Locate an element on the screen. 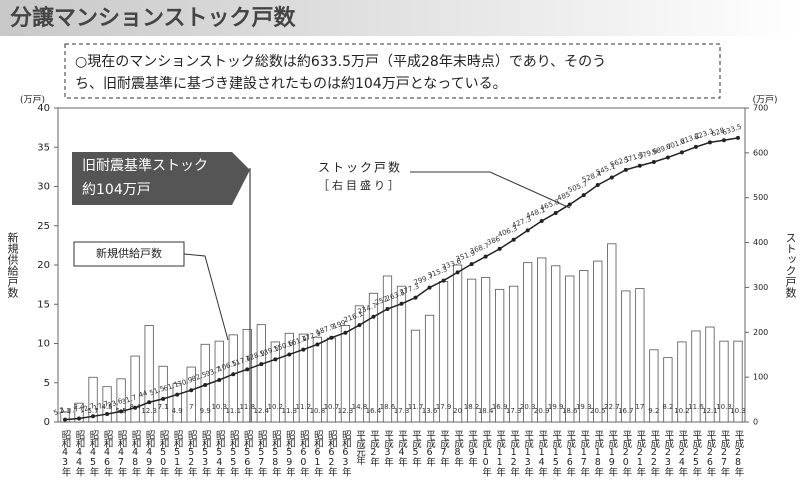  y2-axis-label: ストック戸数 is located at coordinates (790, 265).